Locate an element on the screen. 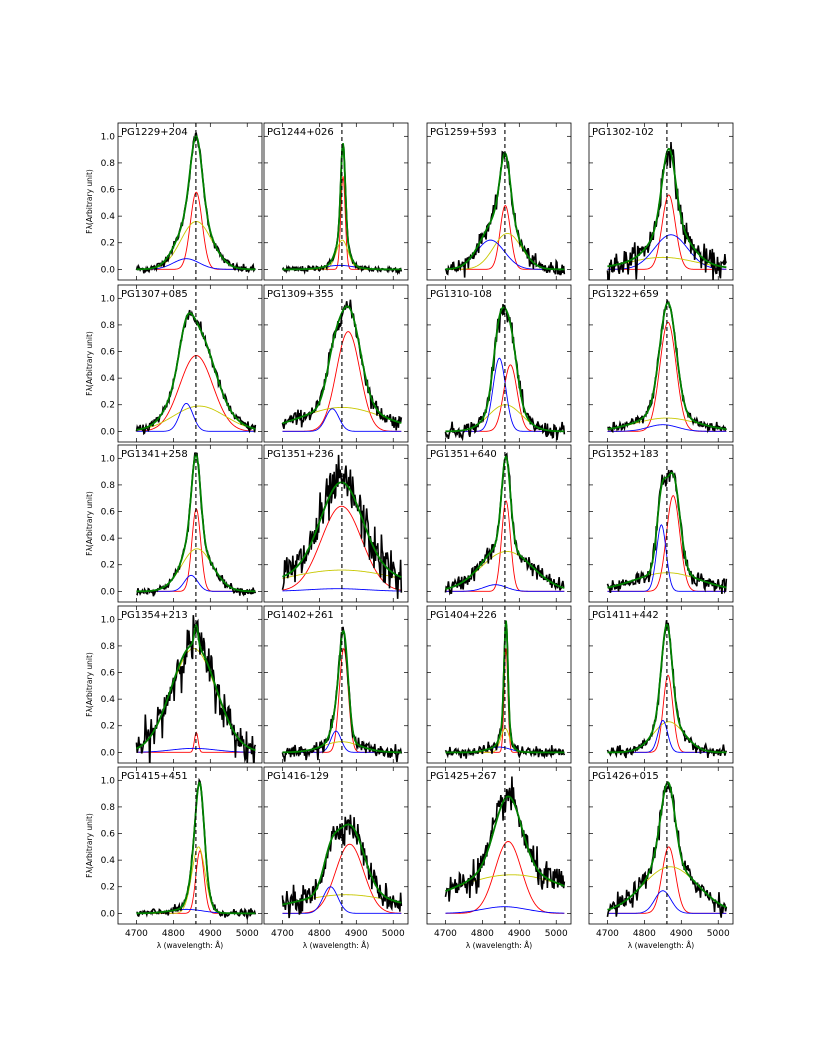  panel-name: PG1302-102 is located at coordinates (623, 132).